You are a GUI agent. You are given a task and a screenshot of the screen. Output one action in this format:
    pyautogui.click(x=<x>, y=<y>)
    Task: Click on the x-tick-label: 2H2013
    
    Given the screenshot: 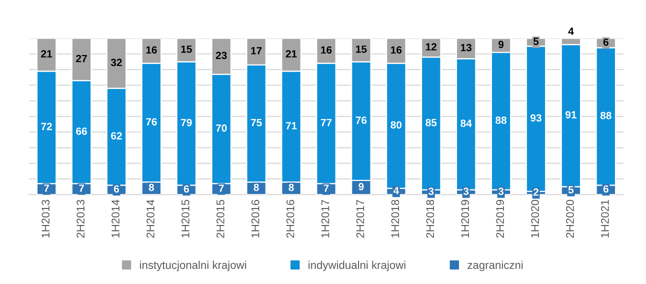 What is the action you would take?
    pyautogui.click(x=80, y=219)
    